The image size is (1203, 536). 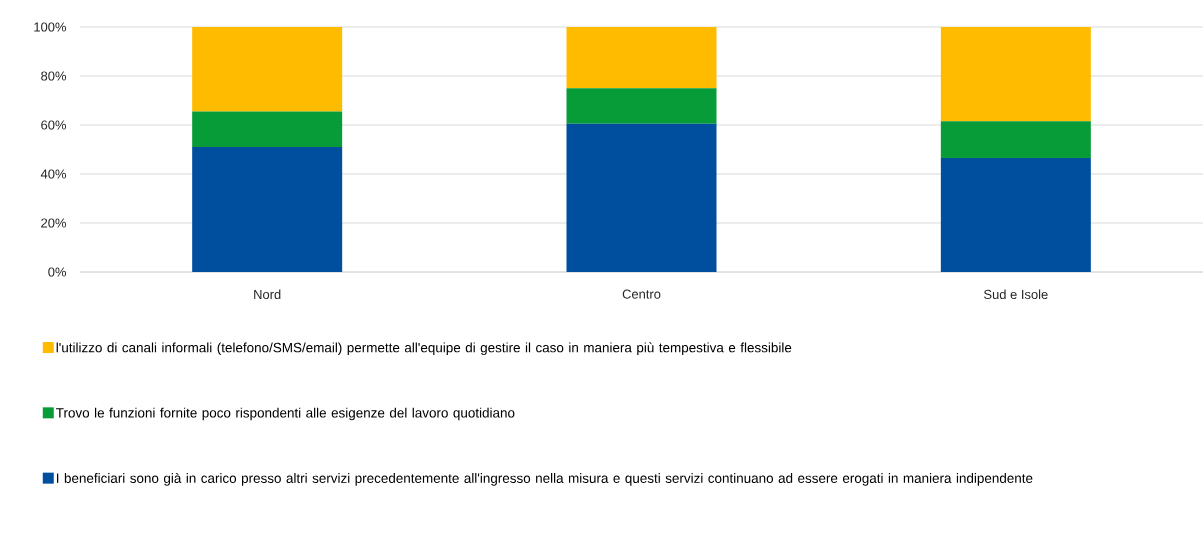 I want to click on legend-label: l'utilizzo di canali informali (telefono/SMS/email) permette all'equipe di gestire il caso in maniera più tempestiva e flessibile, so click(x=424, y=349).